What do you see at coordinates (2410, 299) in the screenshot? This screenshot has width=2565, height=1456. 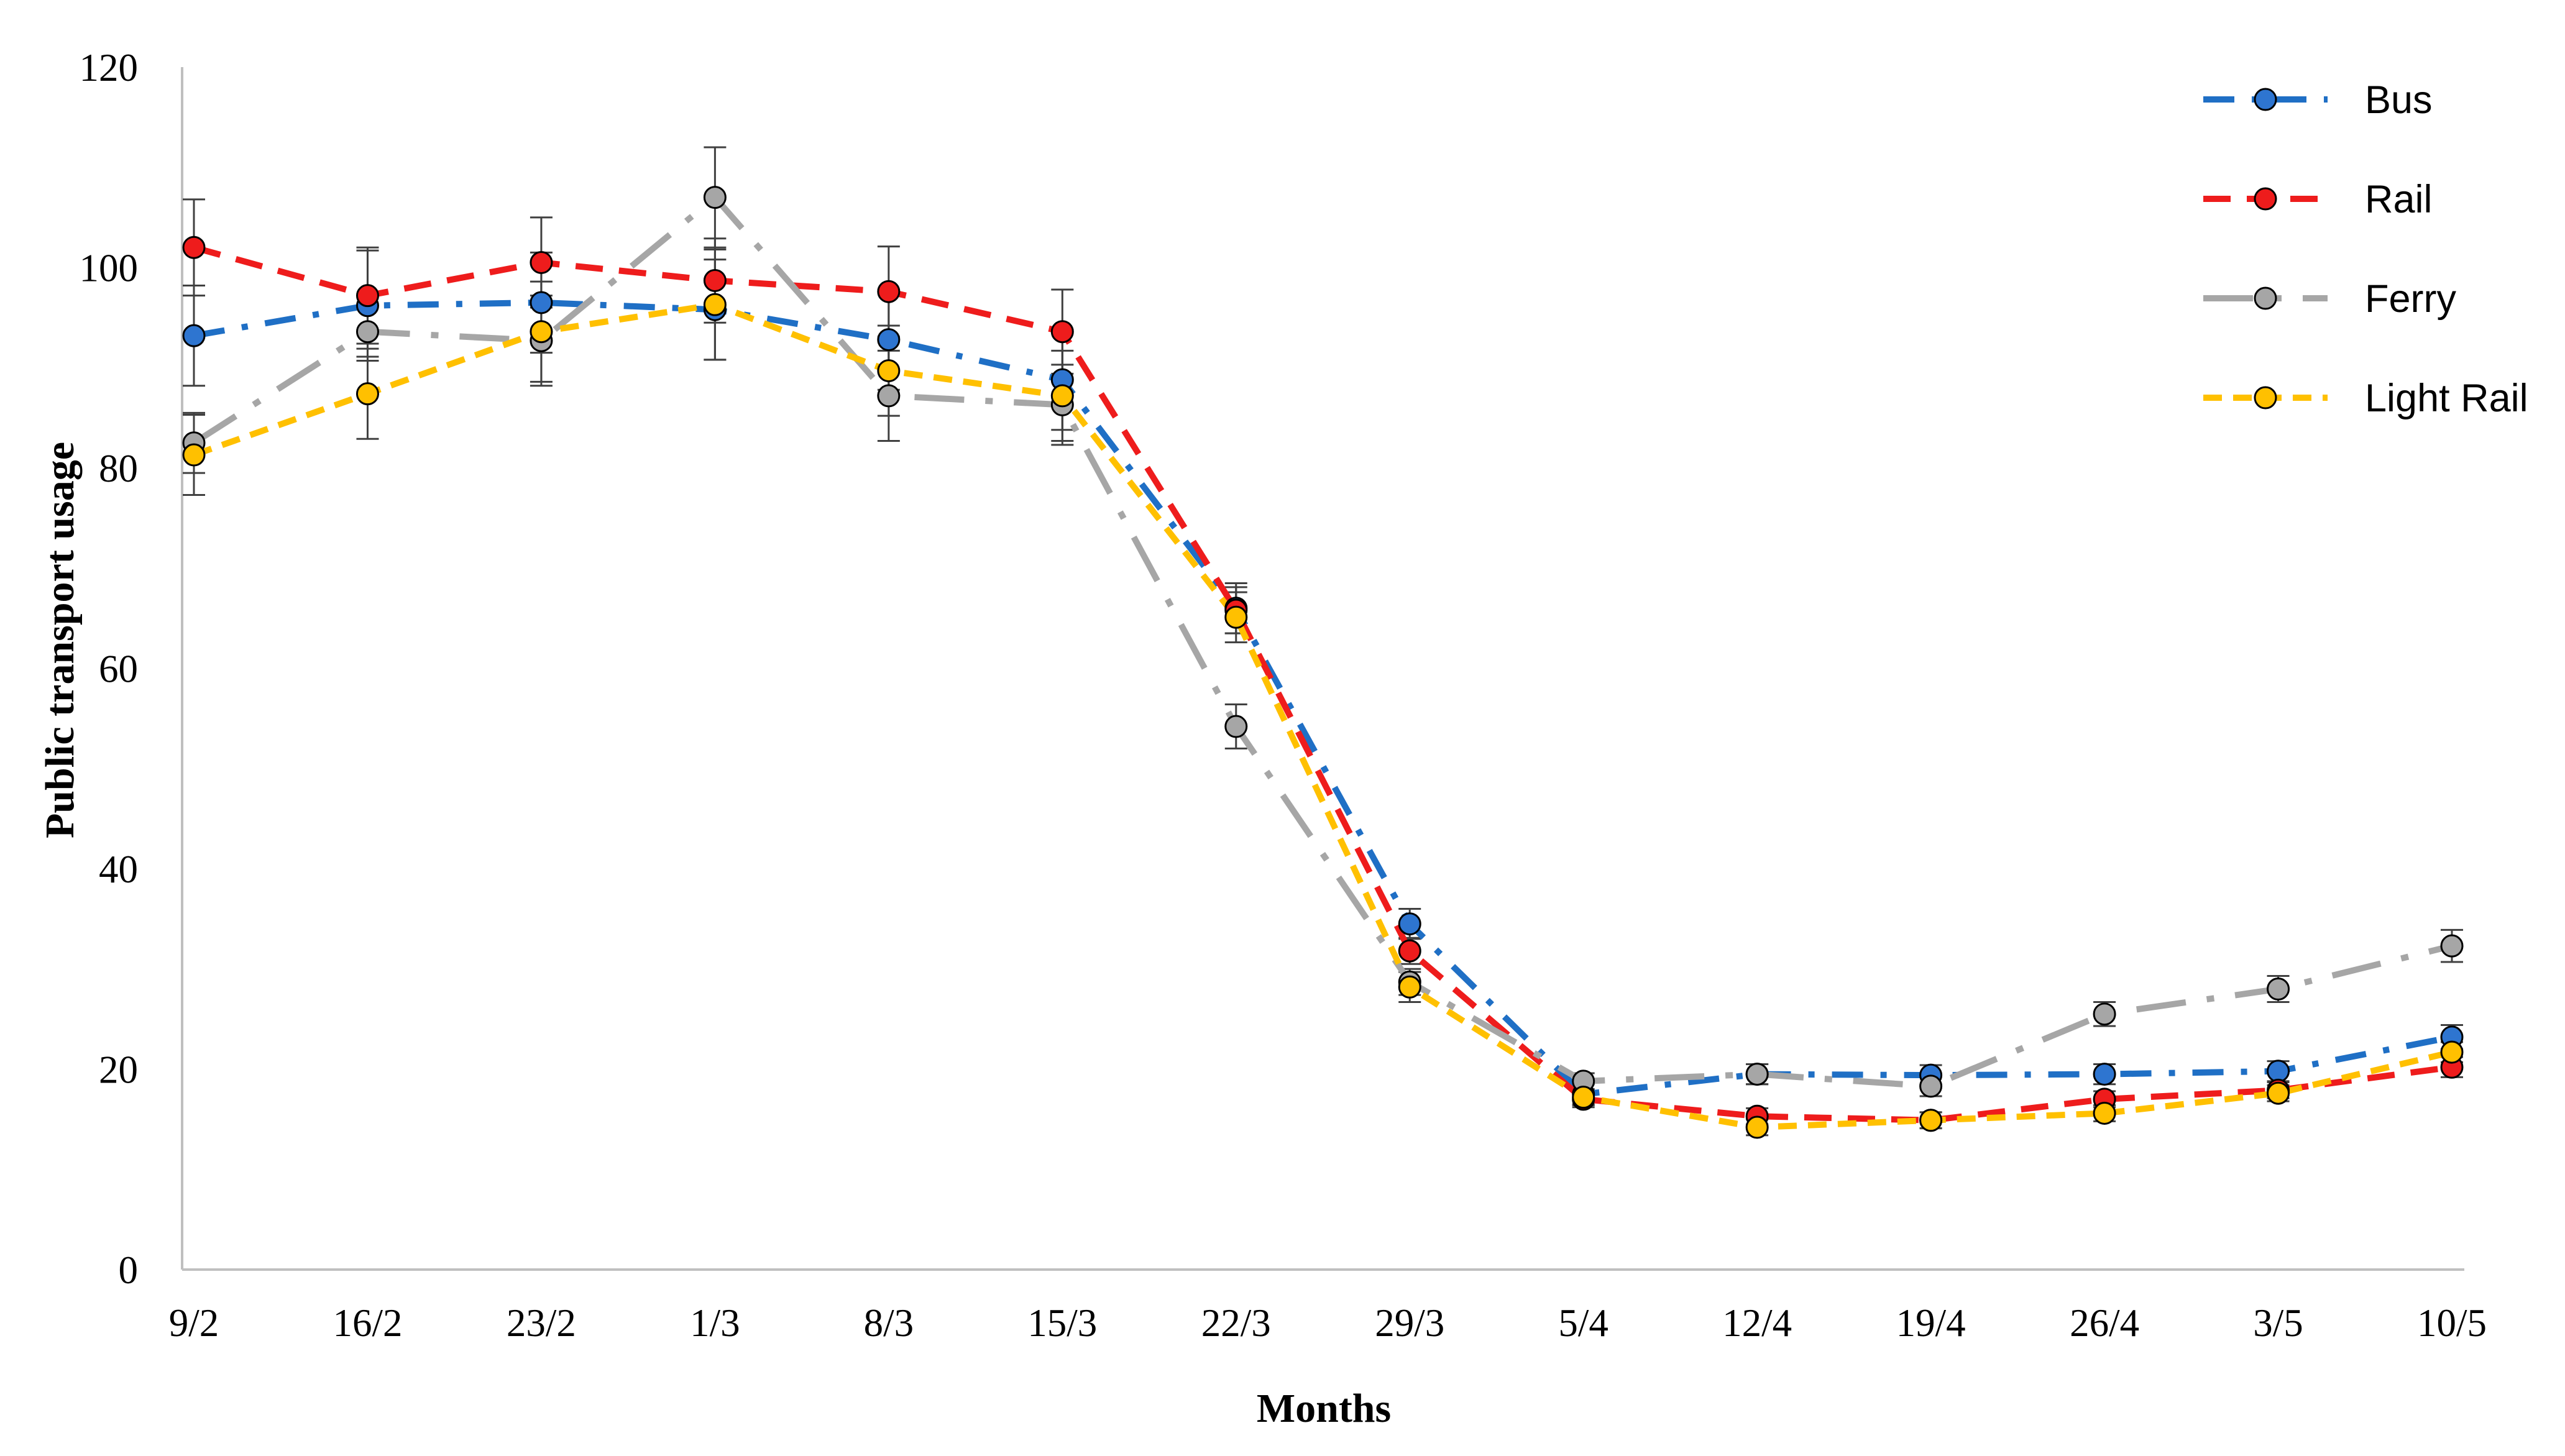 I see `legend-label-ferry: Ferry` at bounding box center [2410, 299].